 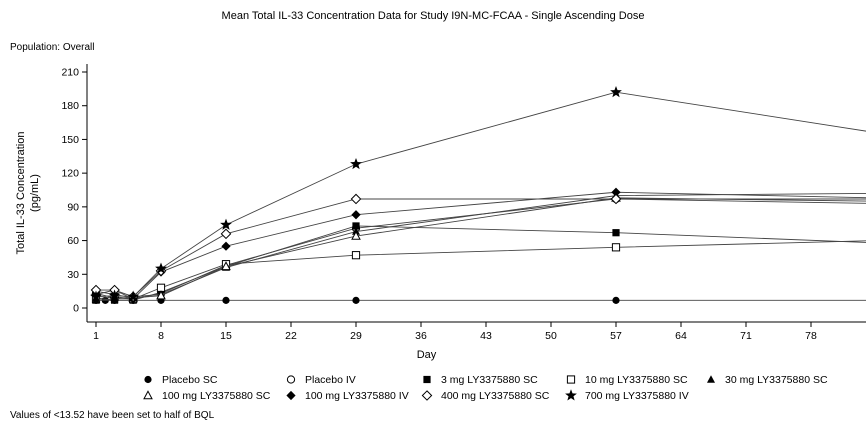 I want to click on x-tick-label: 8, so click(x=161, y=336).